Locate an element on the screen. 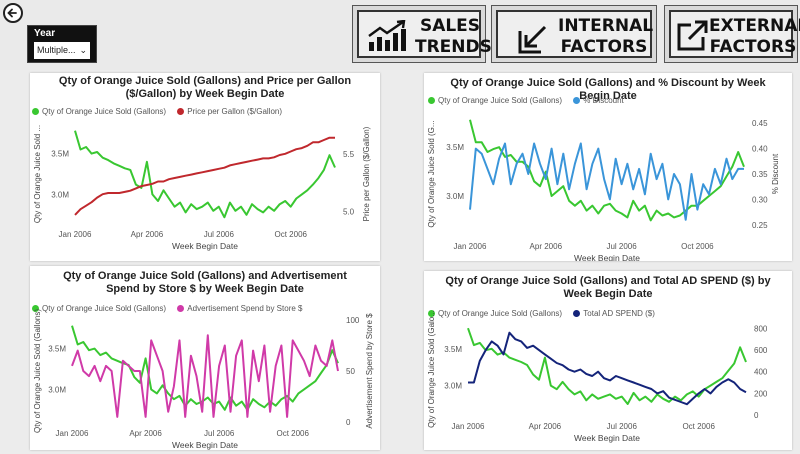 The height and width of the screenshot is (454, 800). y2-axis-label: Advertisement Spend by Store $ is located at coordinates (369, 371).